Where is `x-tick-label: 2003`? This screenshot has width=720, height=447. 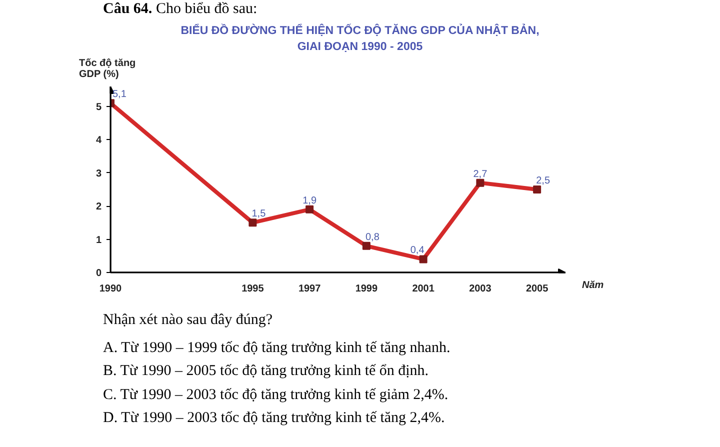 x-tick-label: 2003 is located at coordinates (480, 289).